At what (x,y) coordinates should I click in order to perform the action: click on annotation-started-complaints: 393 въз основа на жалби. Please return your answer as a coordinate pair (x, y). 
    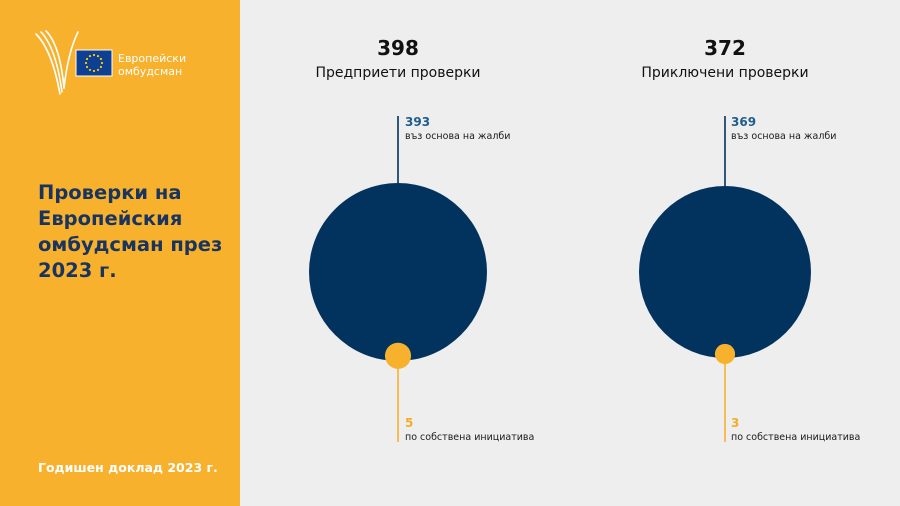
    Looking at the image, I should click on (457, 129).